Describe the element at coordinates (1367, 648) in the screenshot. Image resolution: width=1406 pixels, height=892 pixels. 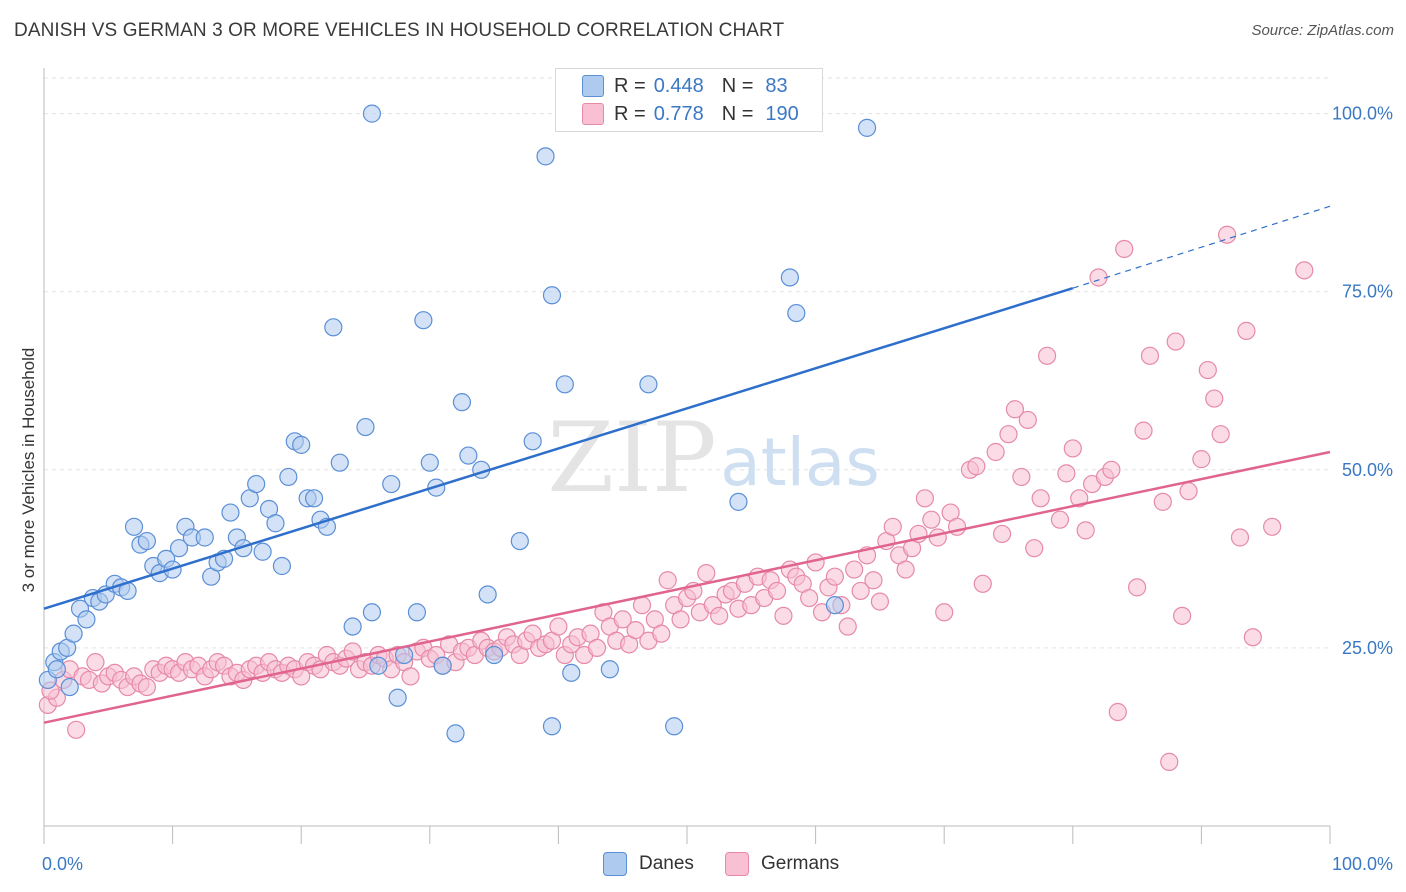
I see `y-tick-label: 25.0%` at that location.